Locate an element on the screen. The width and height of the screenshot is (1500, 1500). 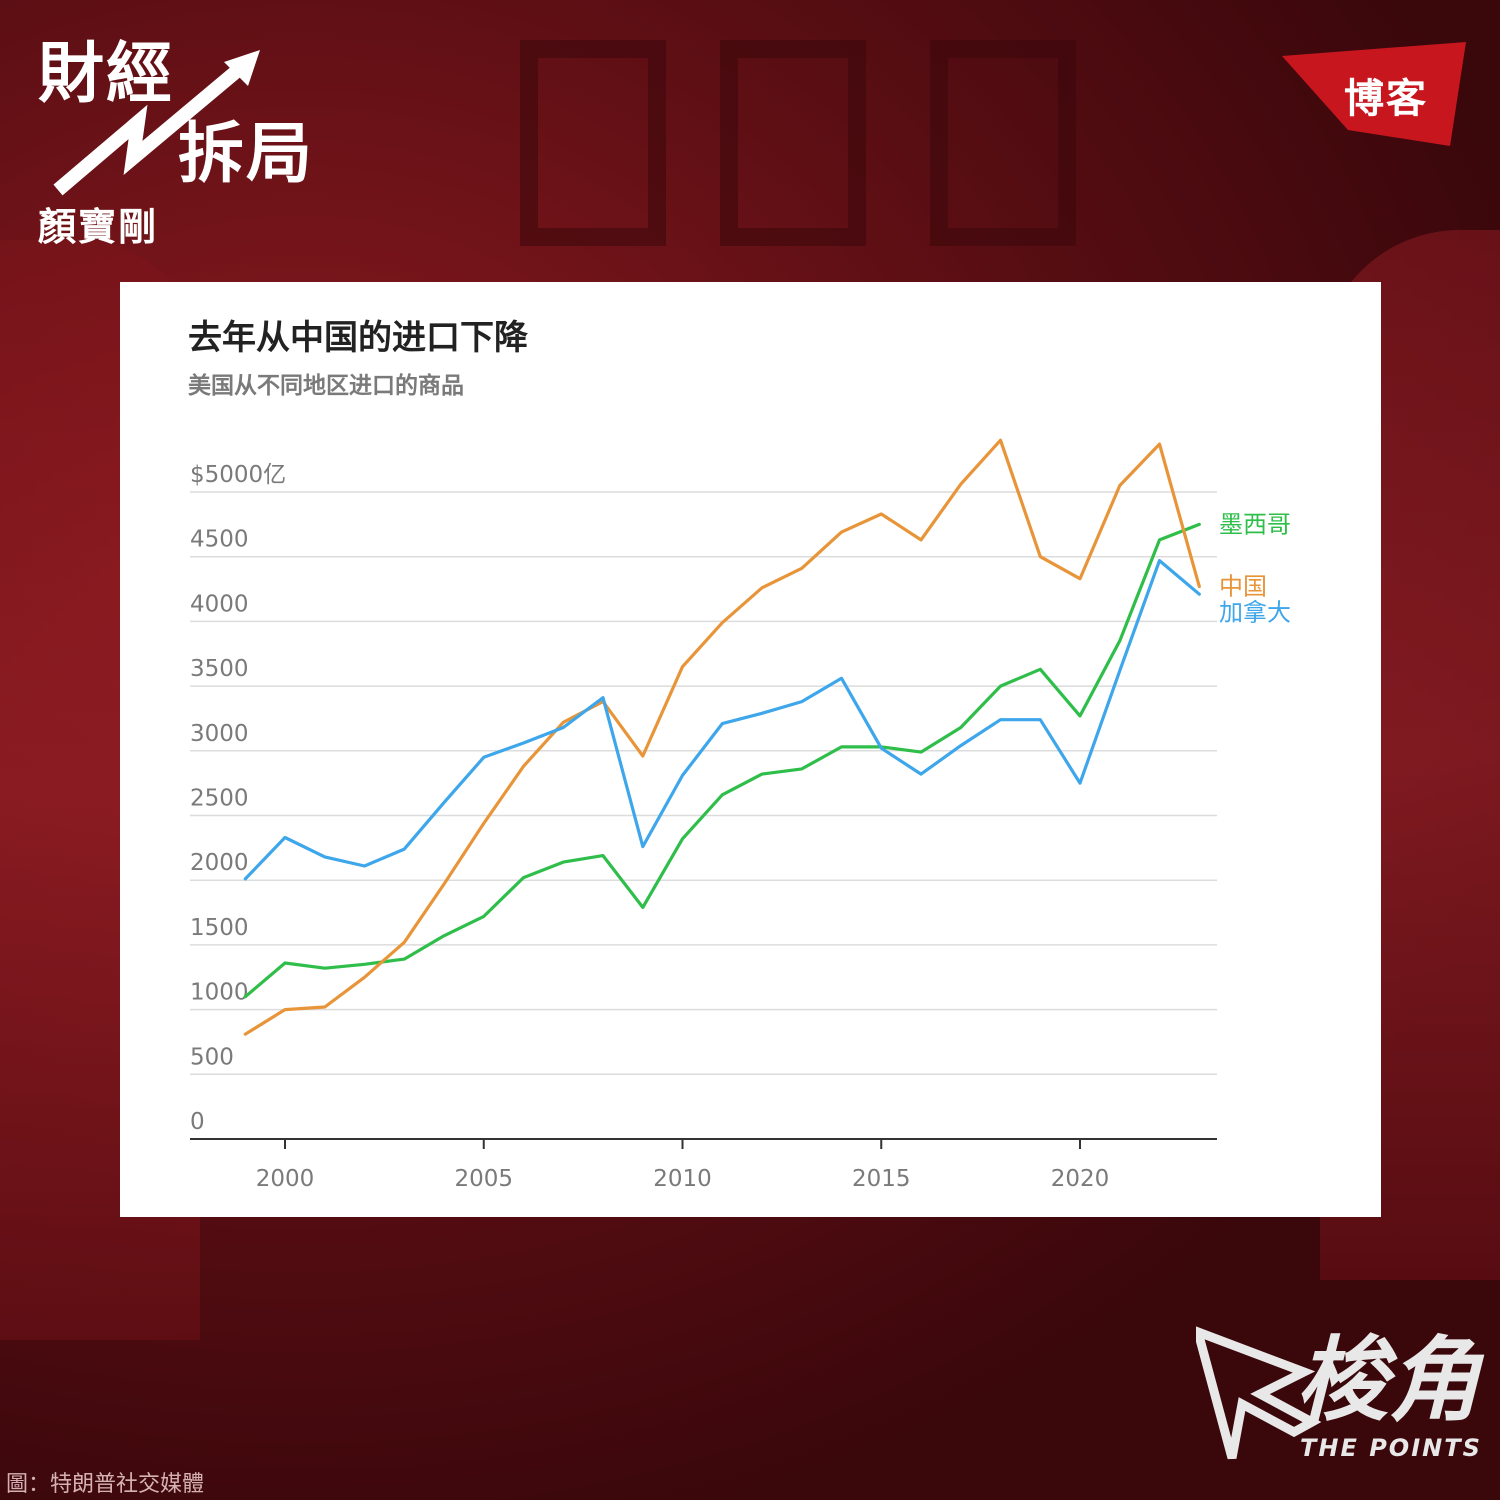
y-tick-label: 2000 is located at coordinates (219, 863).